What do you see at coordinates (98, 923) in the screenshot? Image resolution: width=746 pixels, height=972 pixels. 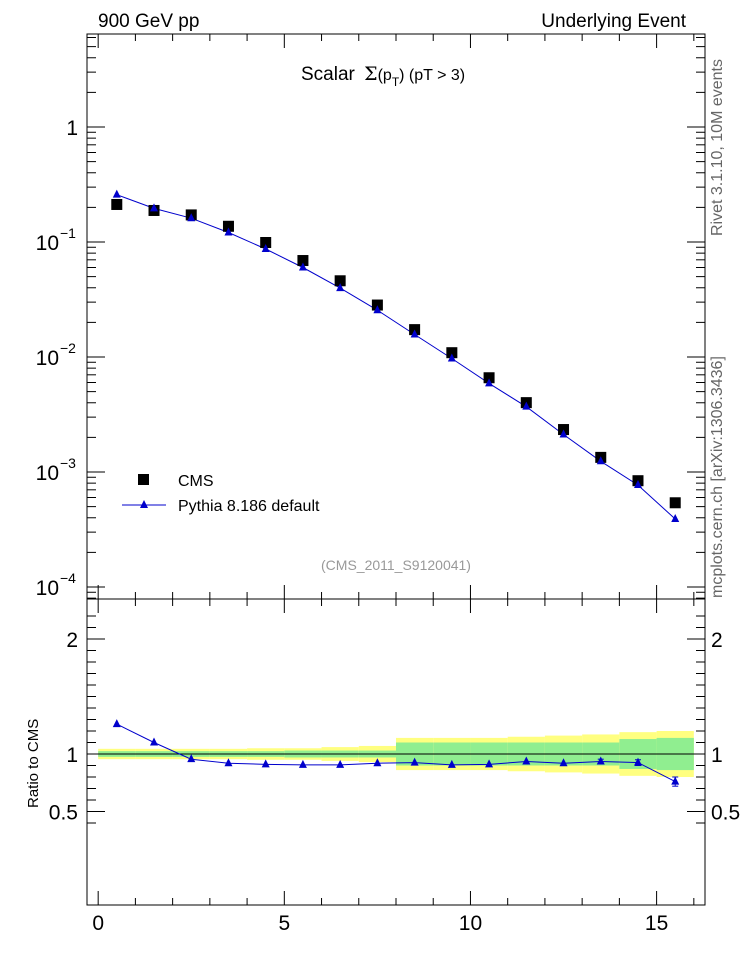 I see `ratio-xtick-label: 0` at bounding box center [98, 923].